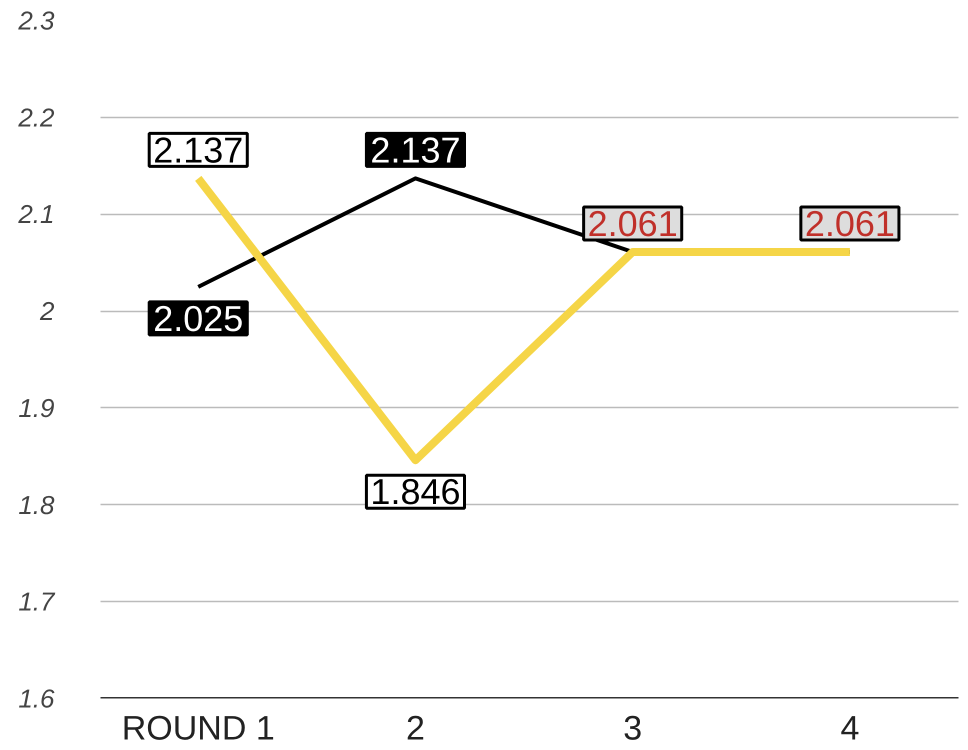 The height and width of the screenshot is (750, 968). I want to click on x-tick-label: ROUND 1, so click(198, 729).